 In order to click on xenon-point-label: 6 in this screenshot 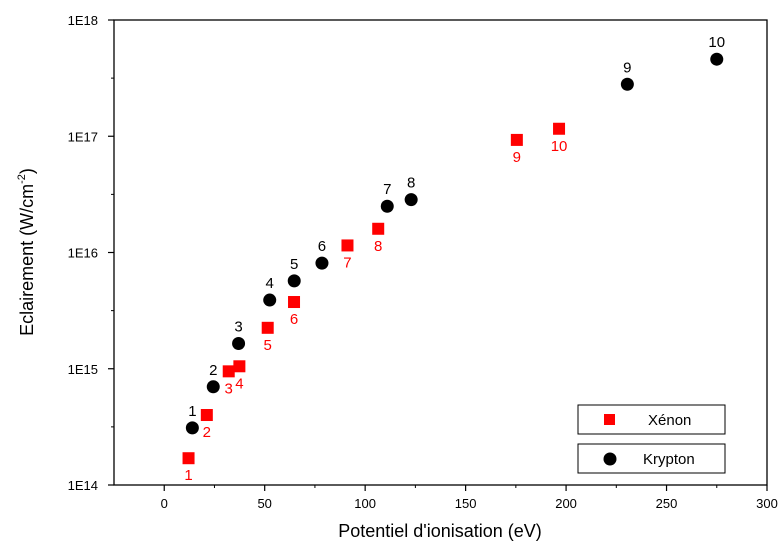, I will do `click(294, 319)`.